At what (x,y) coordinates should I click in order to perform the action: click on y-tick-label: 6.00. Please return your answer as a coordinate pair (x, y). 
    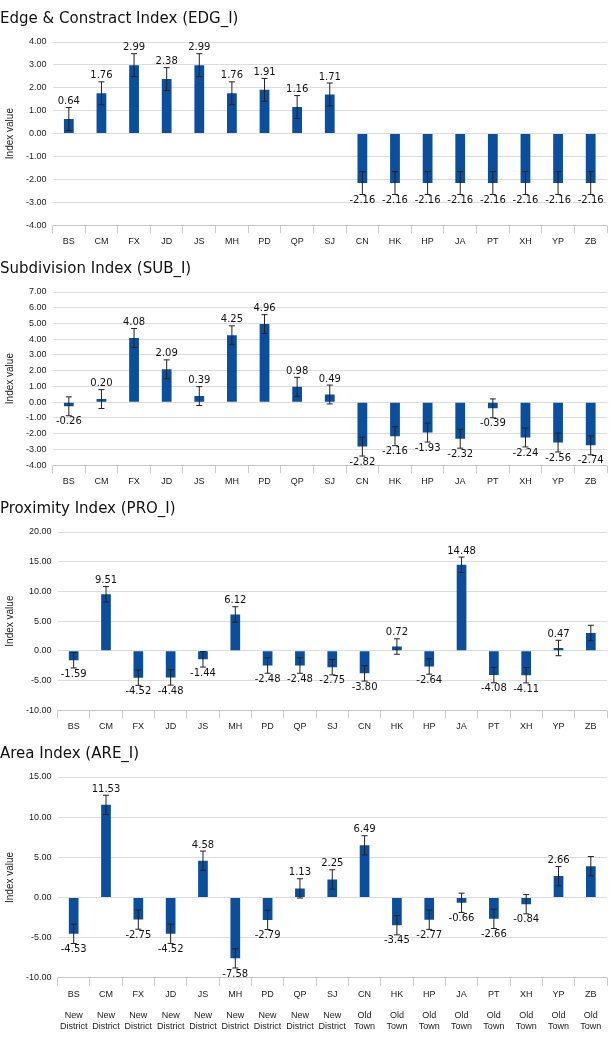
    Looking at the image, I should click on (37, 307).